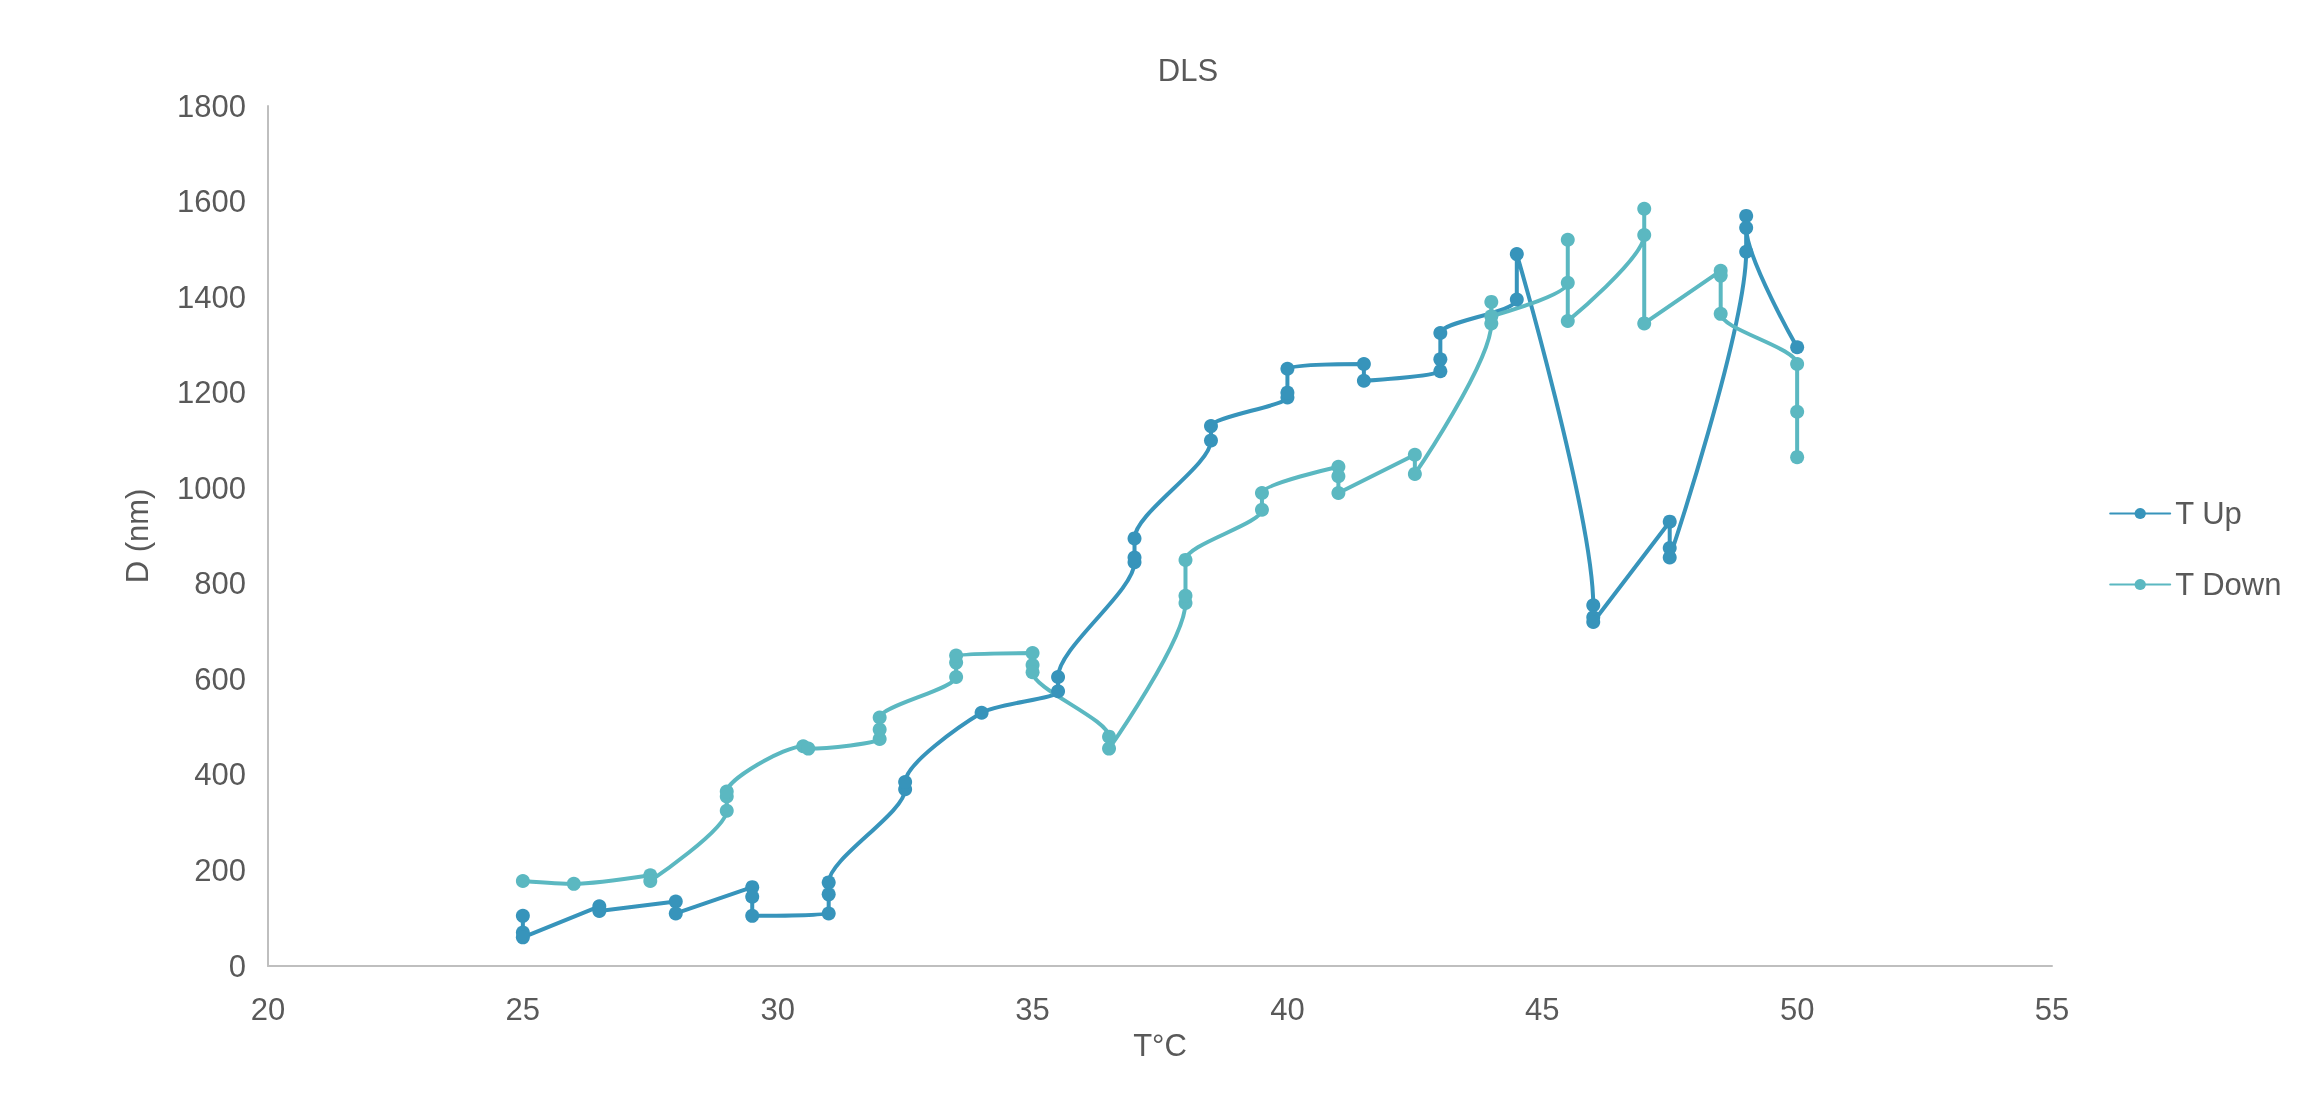 The width and height of the screenshot is (2305, 1098). Describe the element at coordinates (220, 584) in the screenshot. I see `y-tick-label: 800` at that location.